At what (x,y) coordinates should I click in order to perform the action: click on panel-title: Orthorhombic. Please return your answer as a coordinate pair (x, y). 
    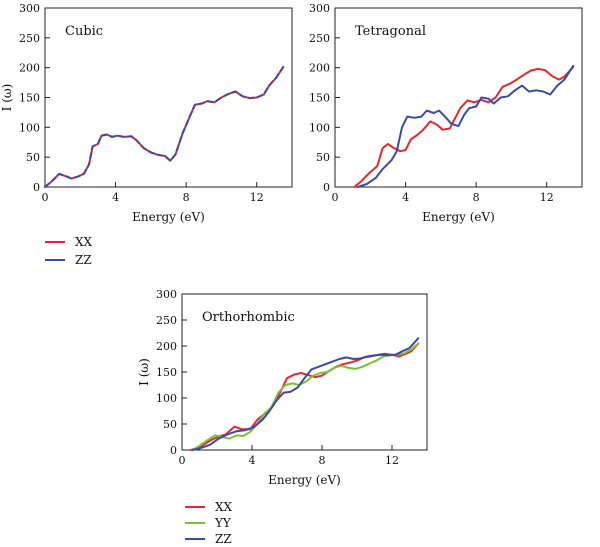
    Looking at the image, I should click on (248, 317).